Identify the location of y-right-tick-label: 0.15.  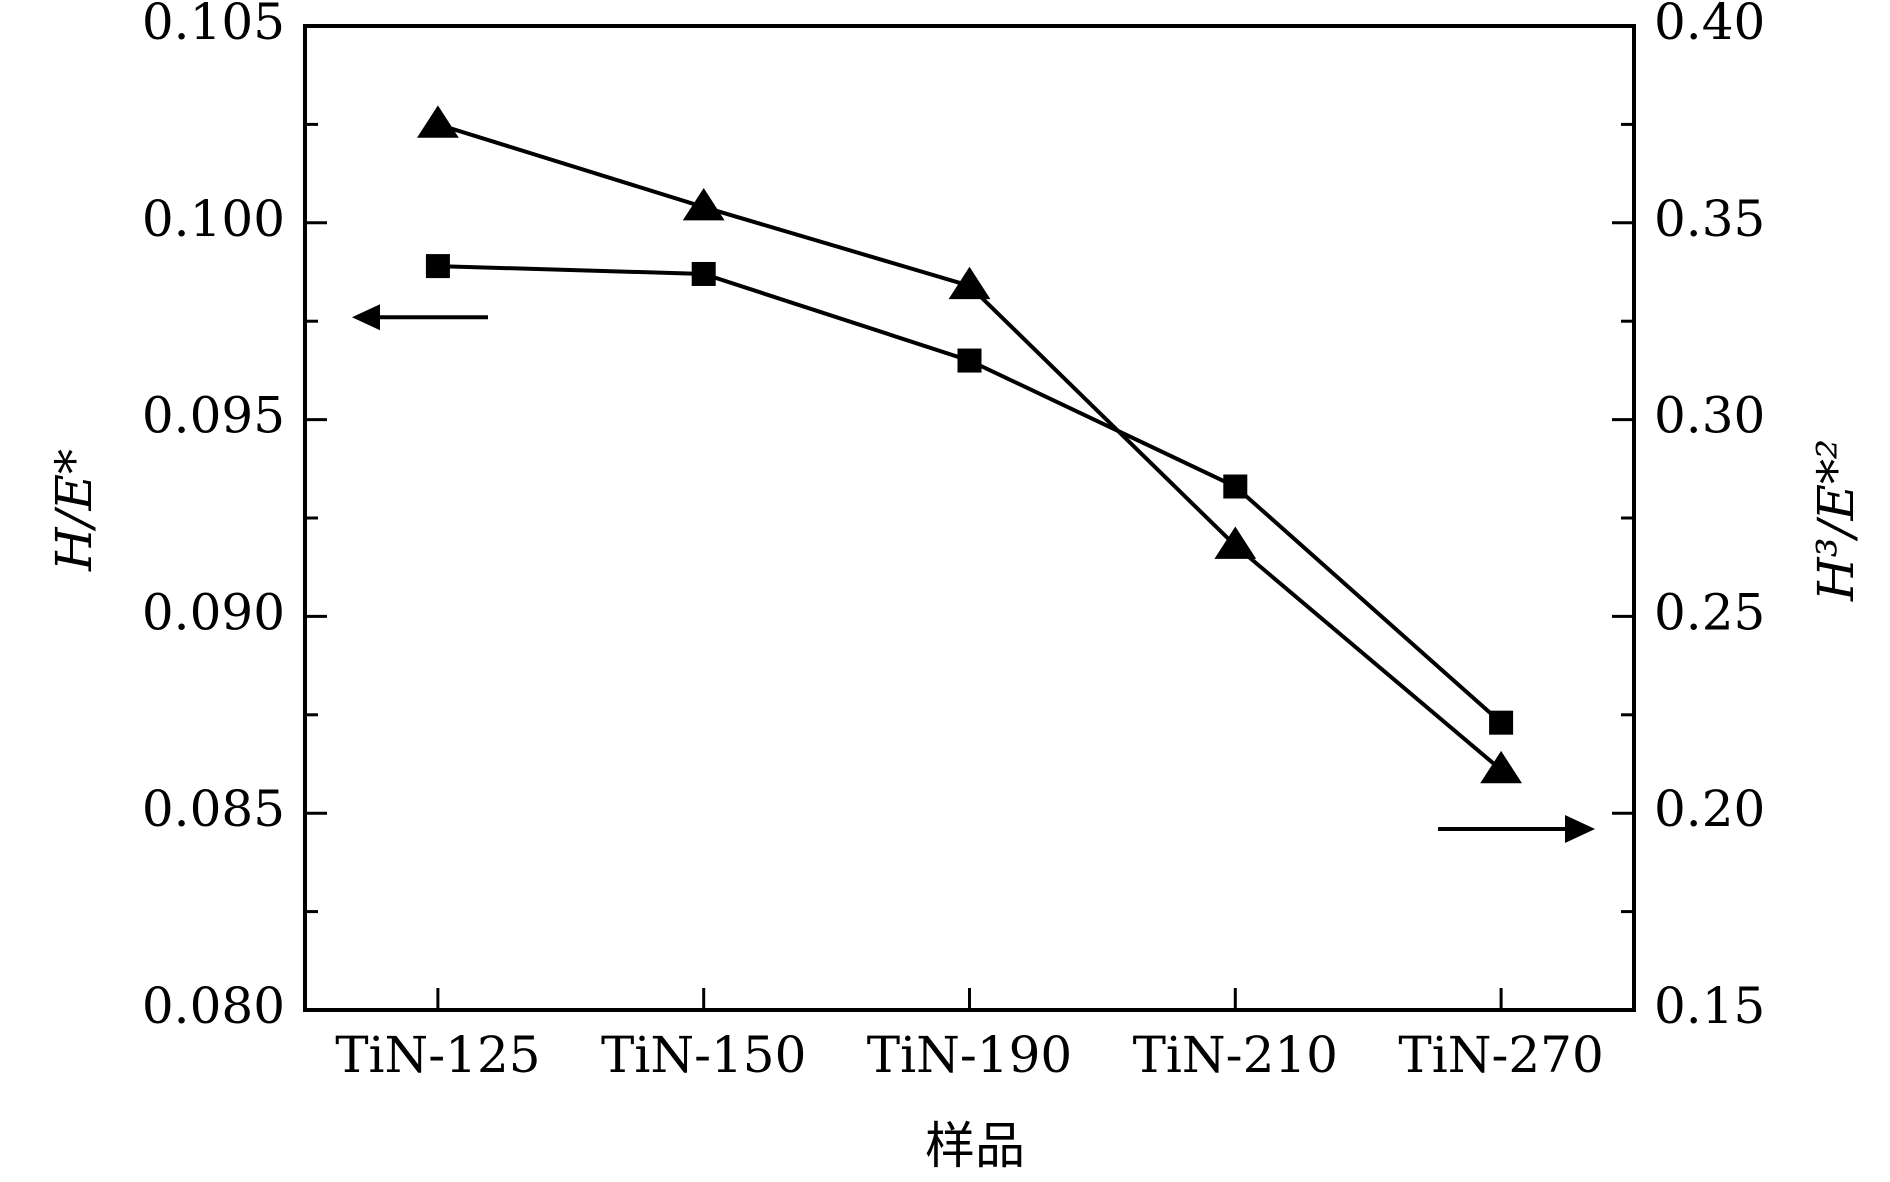
(1709, 1006).